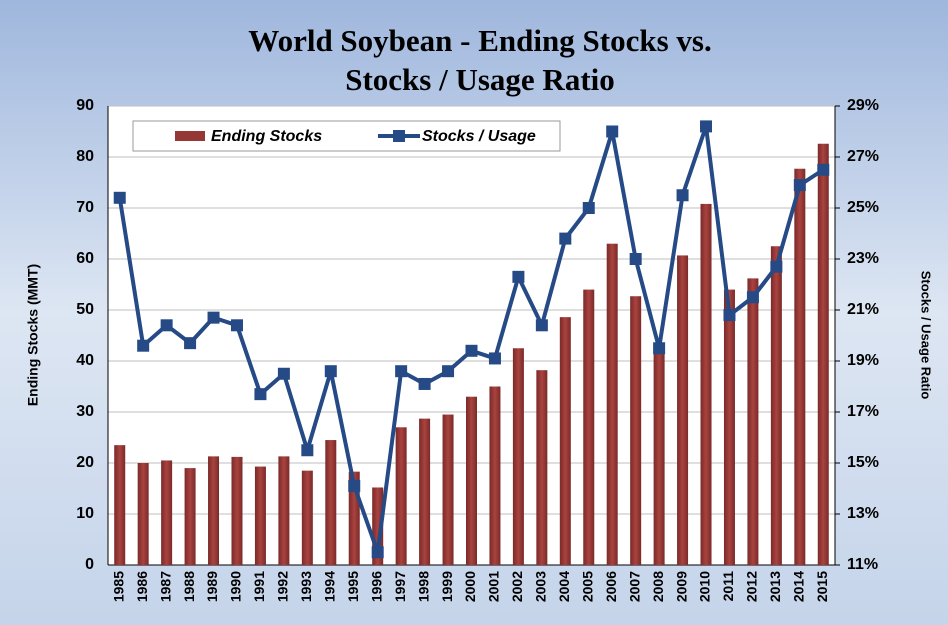  I want to click on y2-tick-label: 23%, so click(863, 258).